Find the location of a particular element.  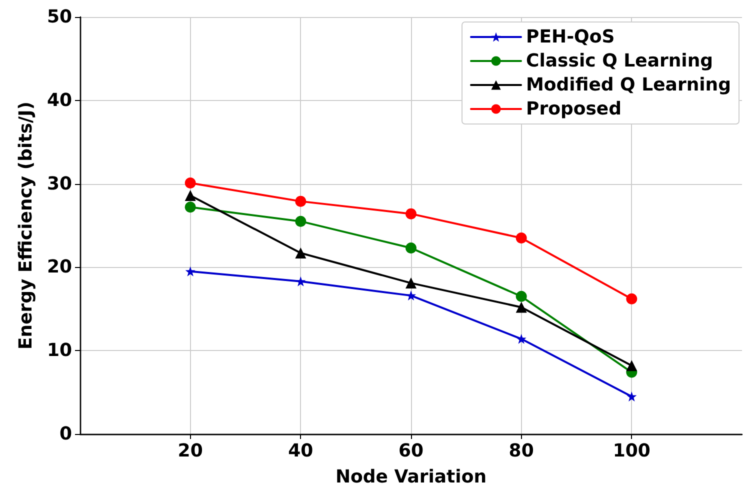

y-tick-label: 50 is located at coordinates (59, 17).